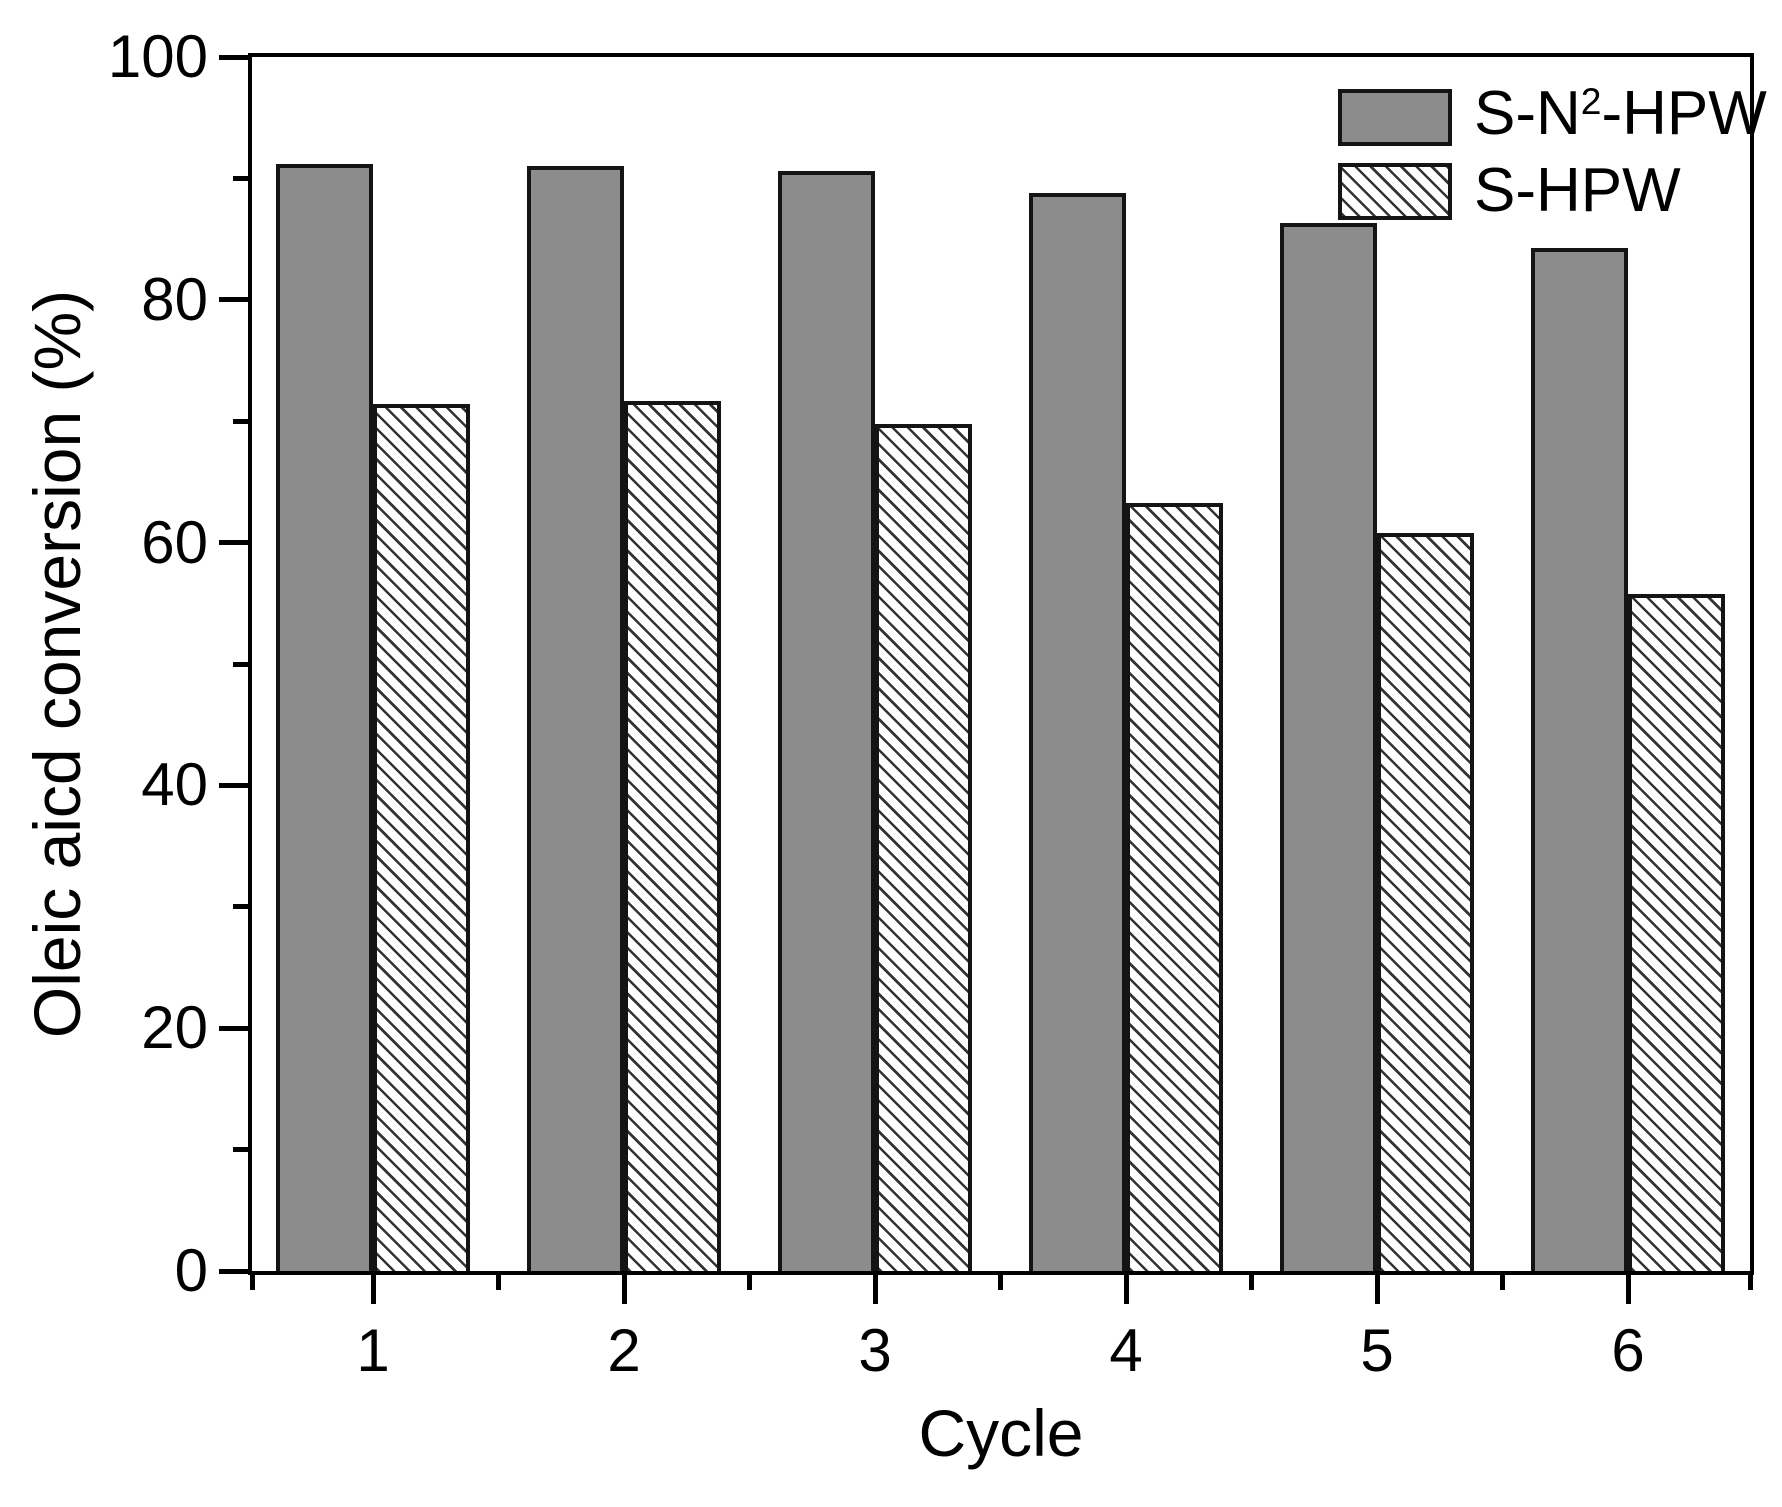 The height and width of the screenshot is (1507, 1782). What do you see at coordinates (1126, 1350) in the screenshot?
I see `x-tick-label: 4` at bounding box center [1126, 1350].